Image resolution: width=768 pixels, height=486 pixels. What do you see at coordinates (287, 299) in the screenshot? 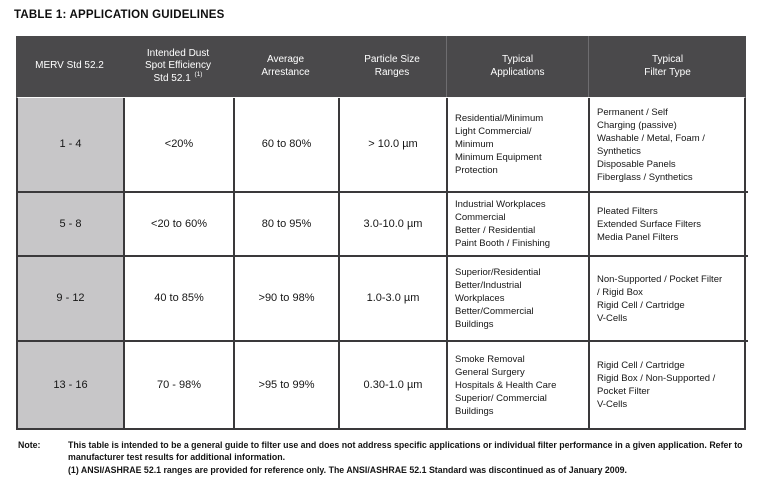
I see `table-cell: >90 to 98%` at bounding box center [287, 299].